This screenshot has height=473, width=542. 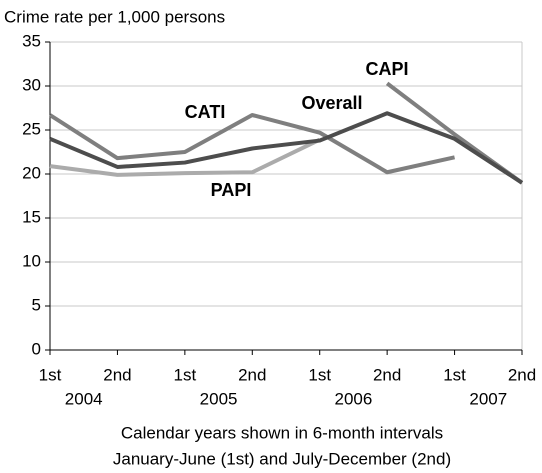 What do you see at coordinates (36, 348) in the screenshot?
I see `y-tick-label: 0` at bounding box center [36, 348].